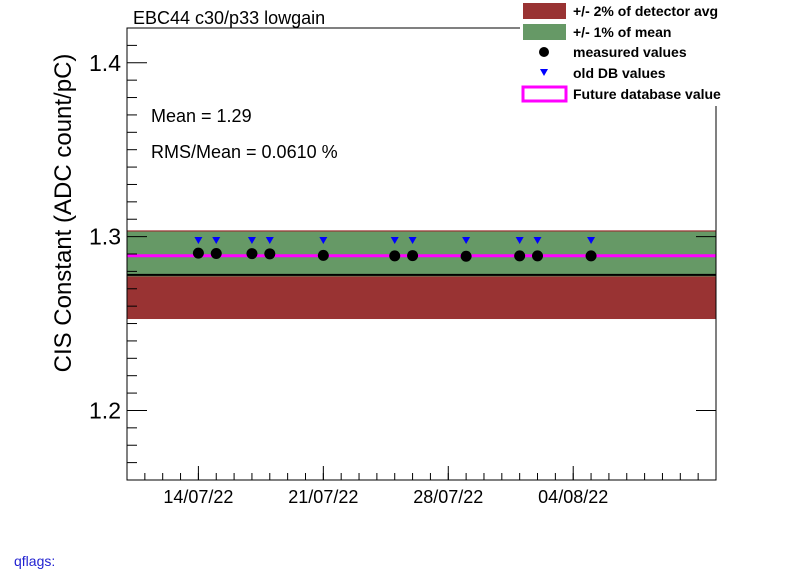  Describe the element at coordinates (647, 94) in the screenshot. I see `legend-label-future-value: Future database value` at that location.